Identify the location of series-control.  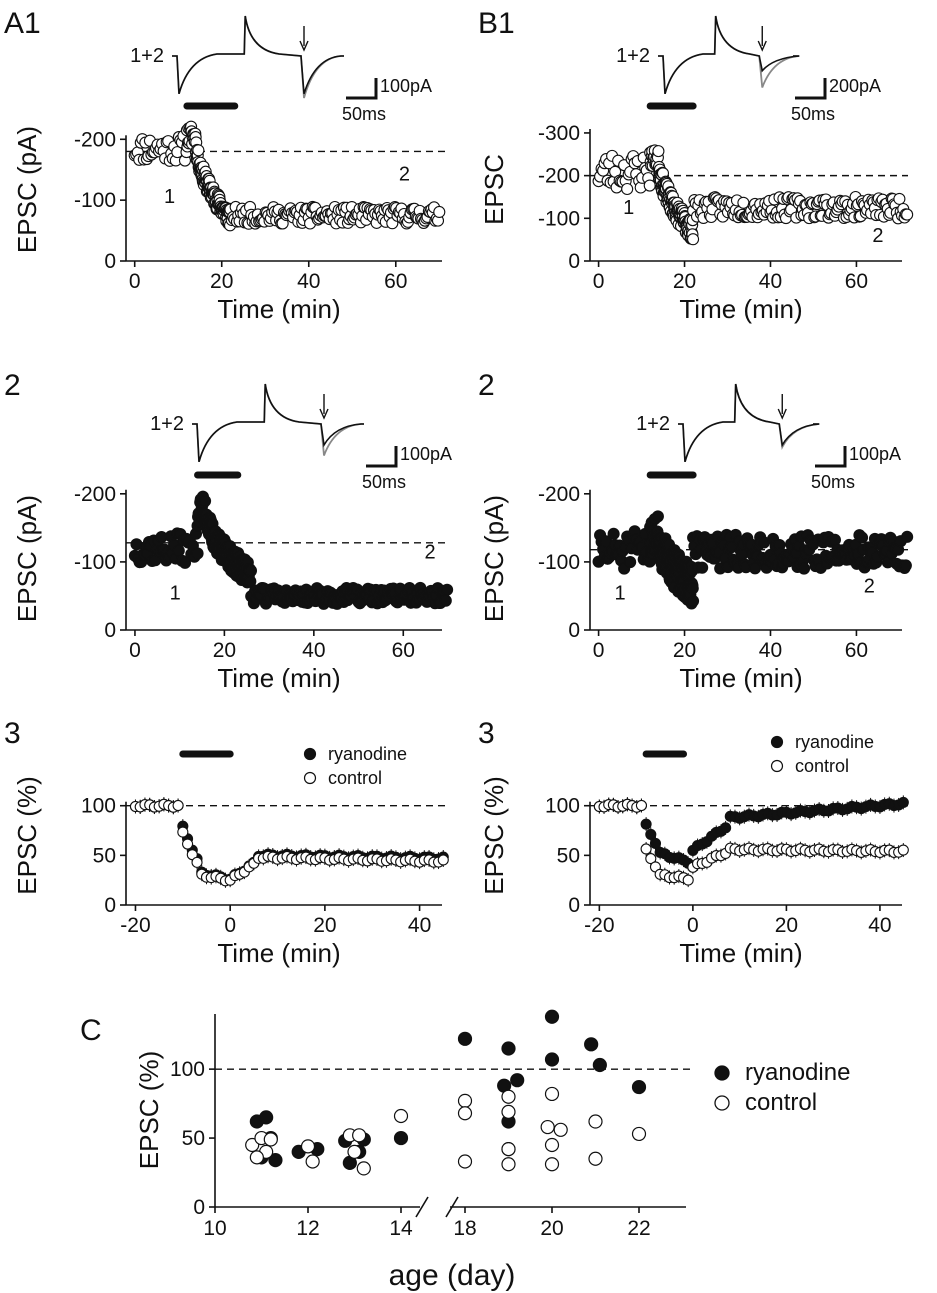
(289, 842).